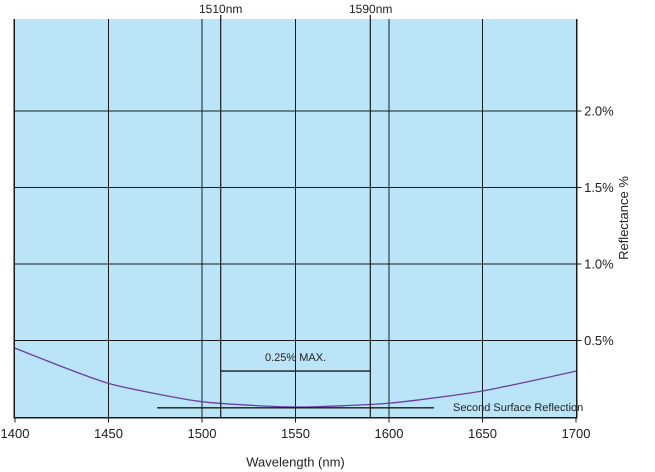 The width and height of the screenshot is (655, 472). I want to click on x-tick-label: 1700, so click(576, 434).